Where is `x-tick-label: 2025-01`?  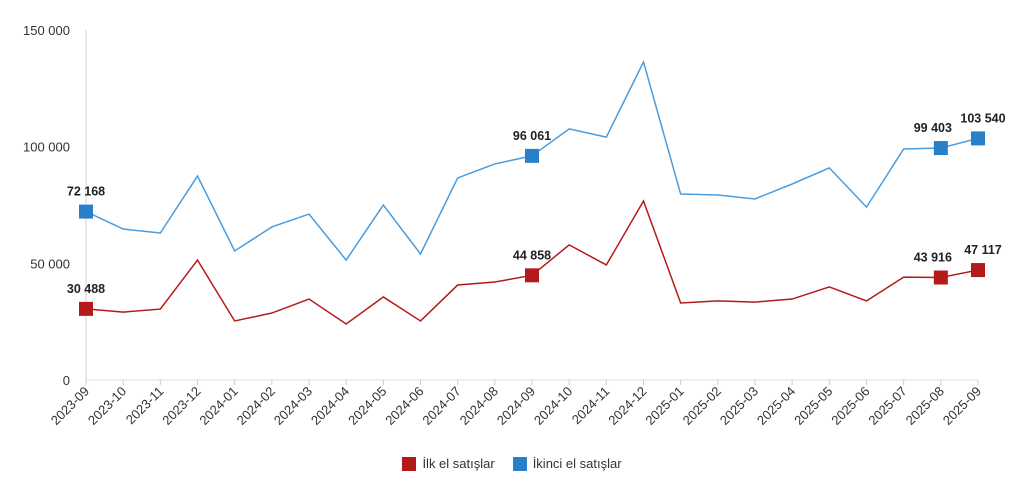 x-tick-label: 2025-01 is located at coordinates (664, 406).